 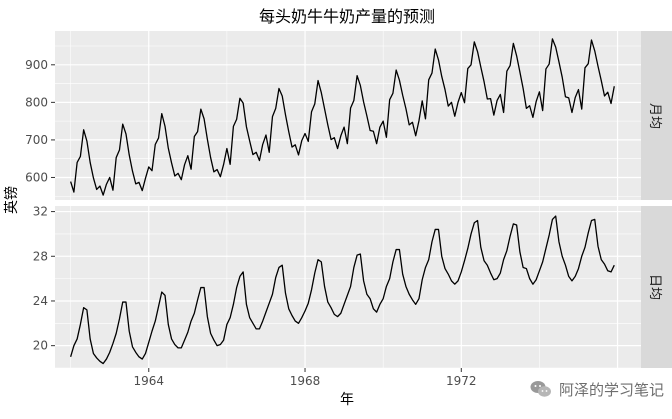 I want to click on chart-title: 每头奶牛牛奶产量的预测, so click(x=347, y=16).